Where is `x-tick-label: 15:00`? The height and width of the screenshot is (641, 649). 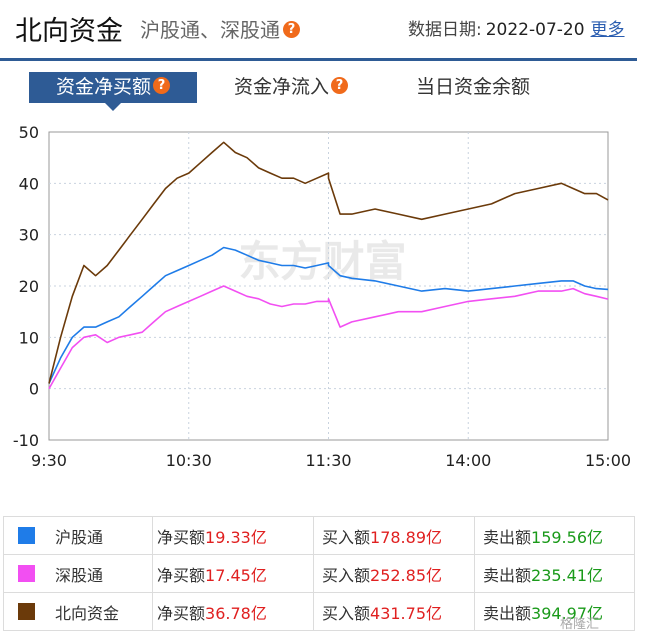
x-tick-label: 15:00 is located at coordinates (608, 460).